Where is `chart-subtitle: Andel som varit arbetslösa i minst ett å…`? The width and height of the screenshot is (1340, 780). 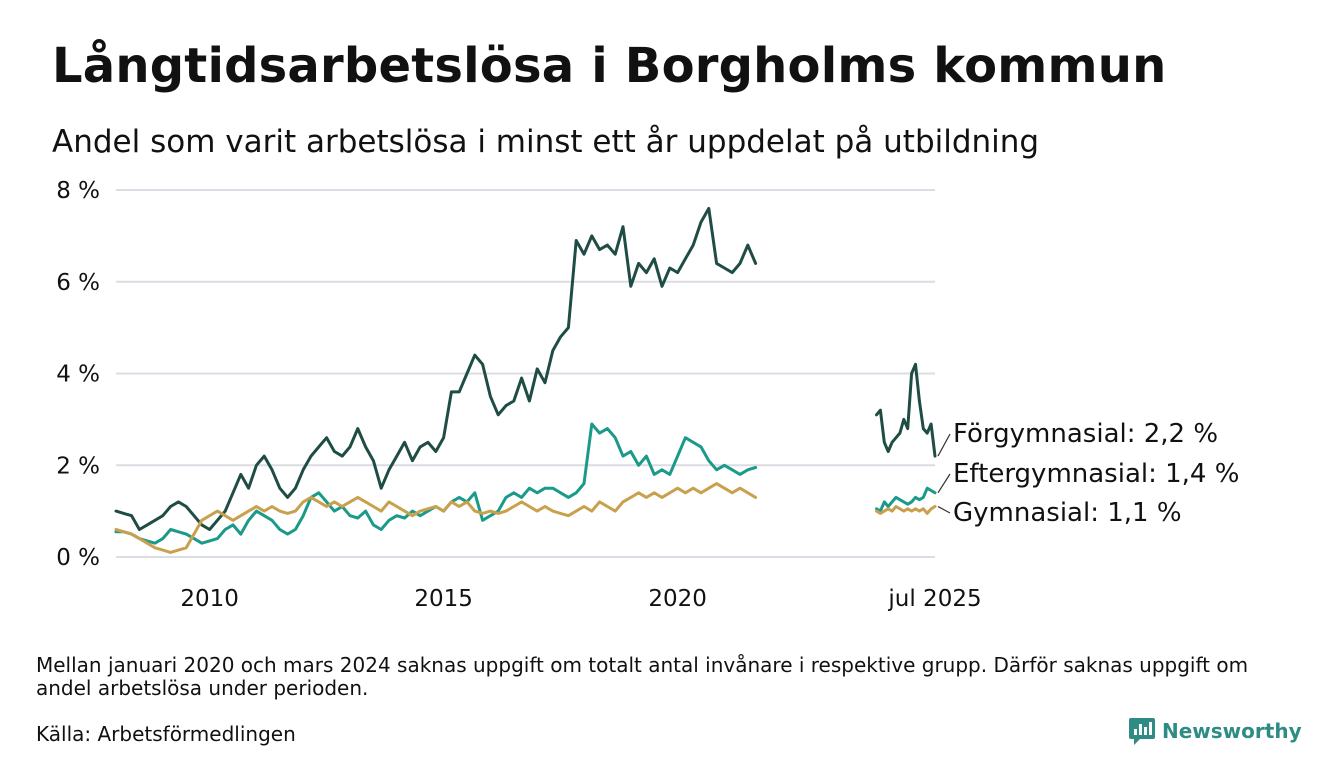
chart-subtitle: Andel som varit arbetslösa i minst ett å… is located at coordinates (546, 142).